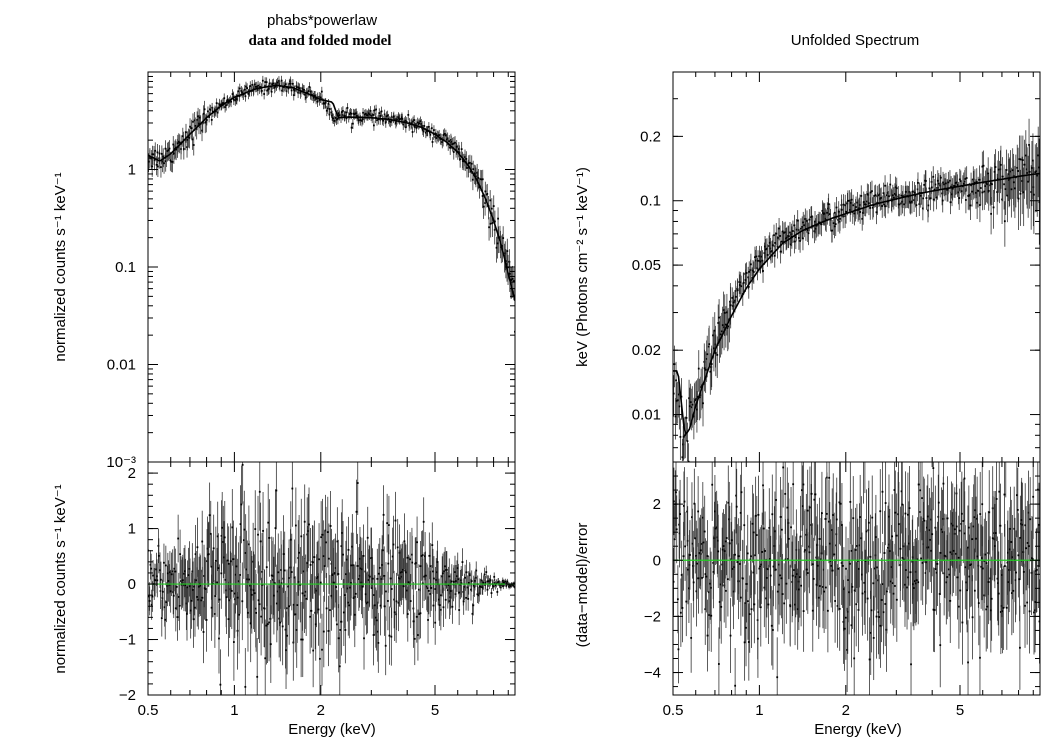 The width and height of the screenshot is (1042, 740). I want to click on y-tick-label: 0.01, so click(646, 415).